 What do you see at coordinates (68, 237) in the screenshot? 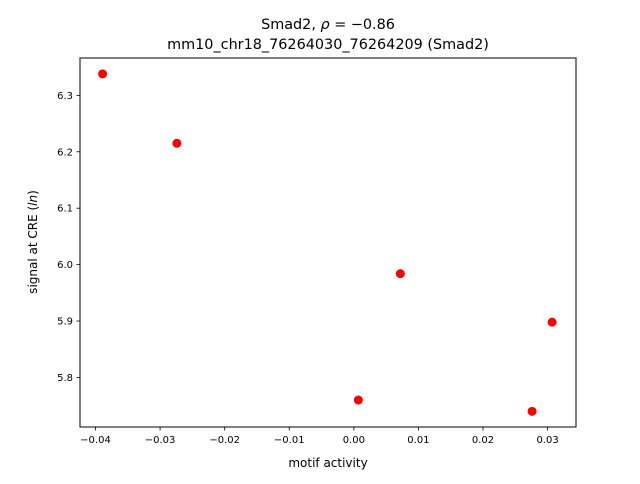
I see `y-axis-ticks: 5.8 5.9 6.0 6.1 6.2 6.3` at bounding box center [68, 237].